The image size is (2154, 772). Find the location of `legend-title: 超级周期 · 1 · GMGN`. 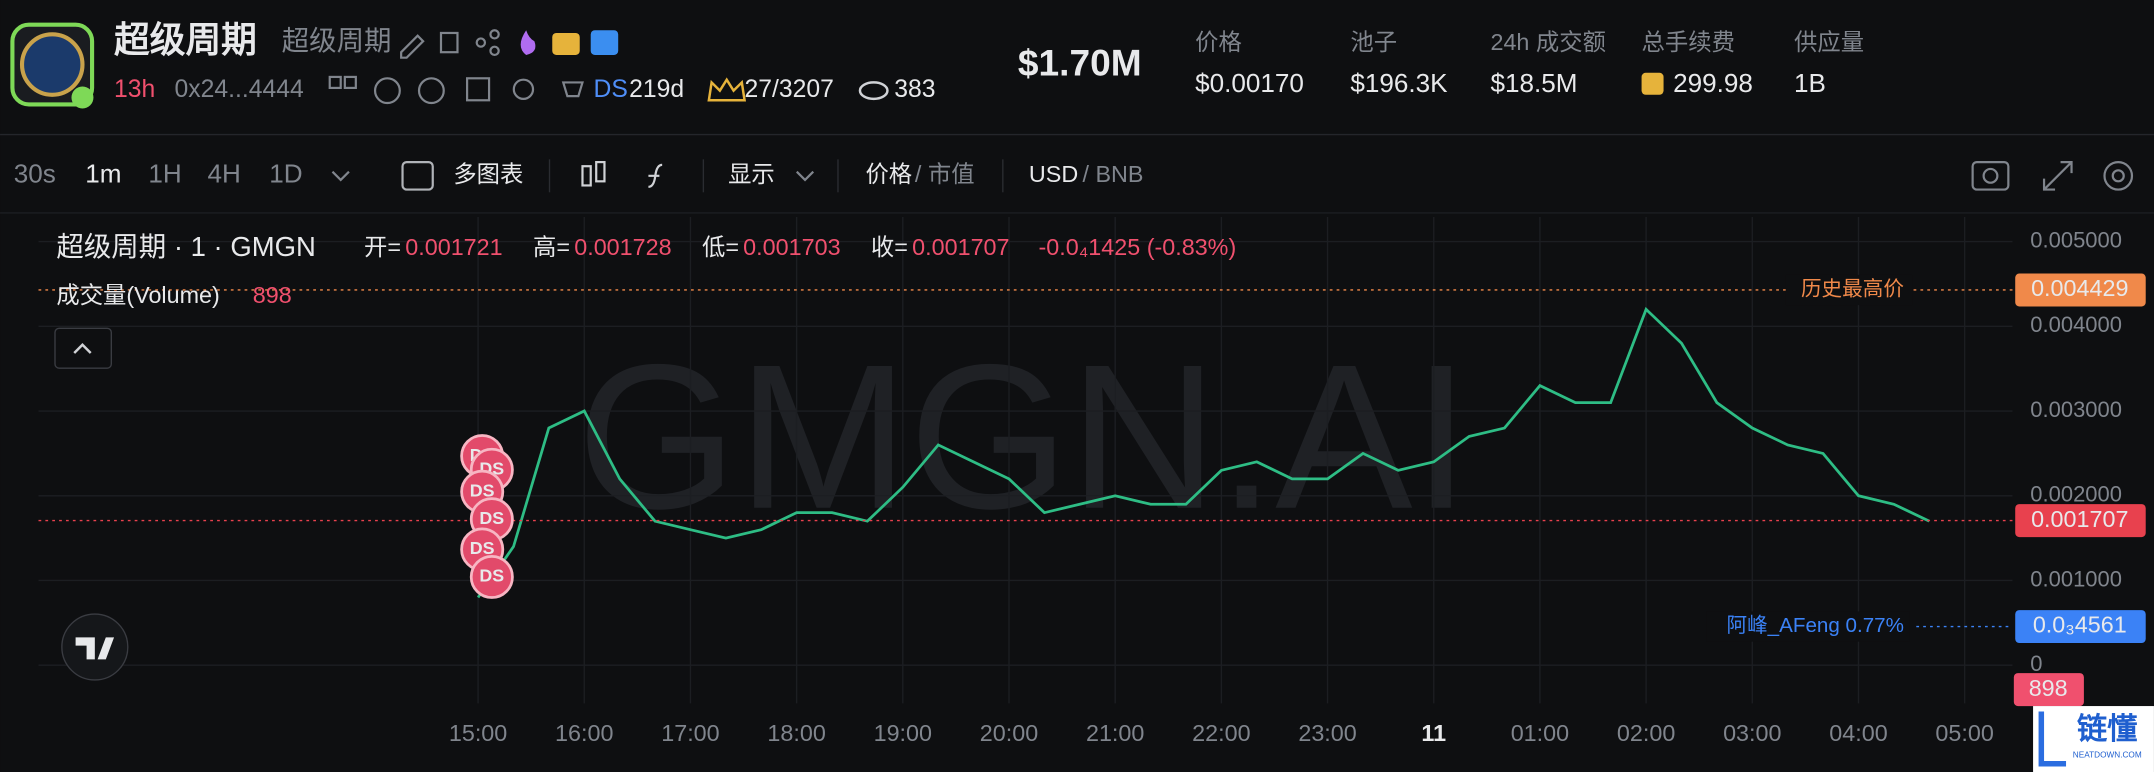

legend-title: 超级周期 · 1 · GMGN is located at coordinates (185, 246).